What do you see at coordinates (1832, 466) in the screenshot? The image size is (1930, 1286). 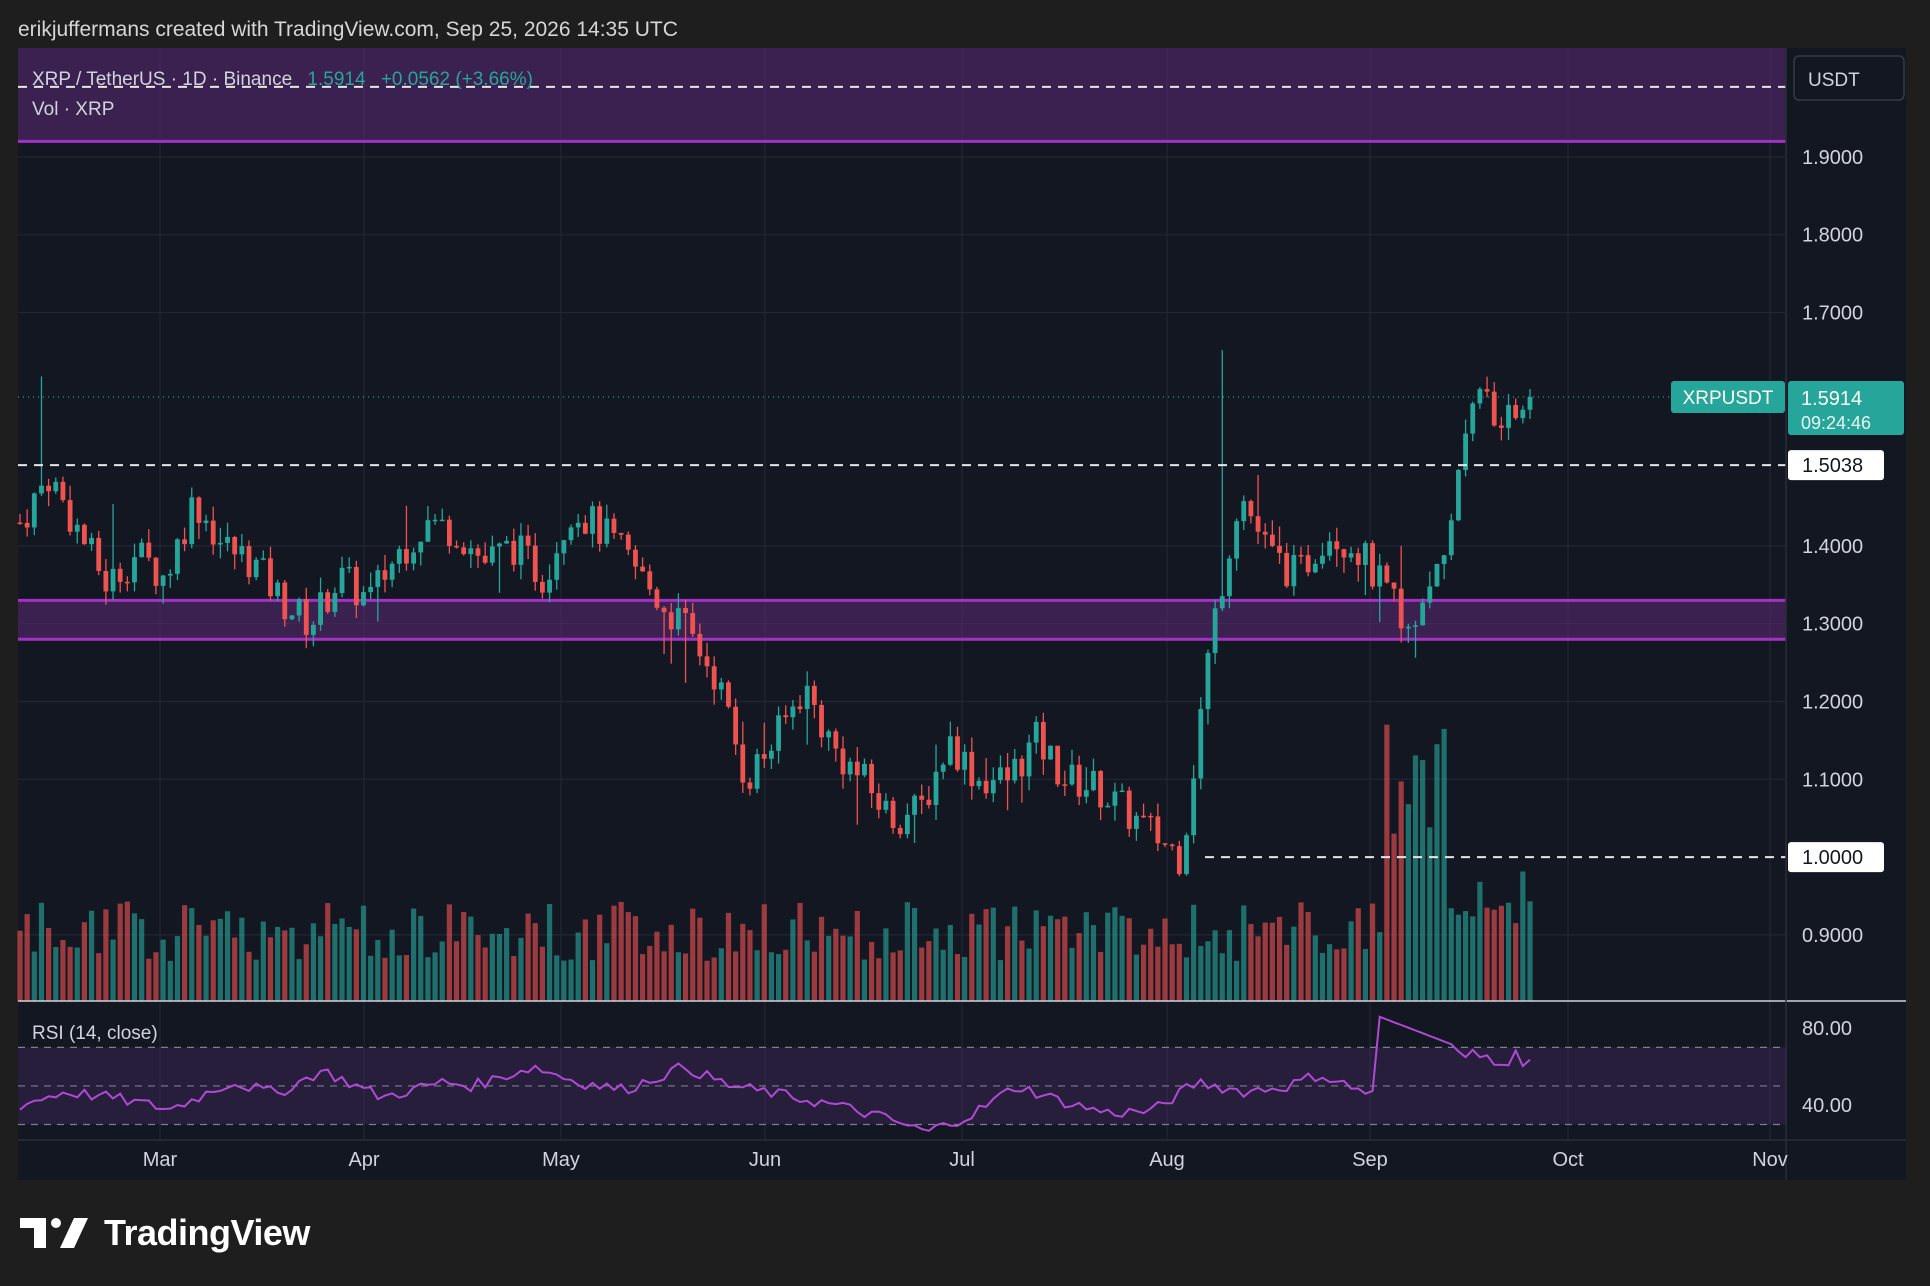 I see `level-label: 1.5038` at bounding box center [1832, 466].